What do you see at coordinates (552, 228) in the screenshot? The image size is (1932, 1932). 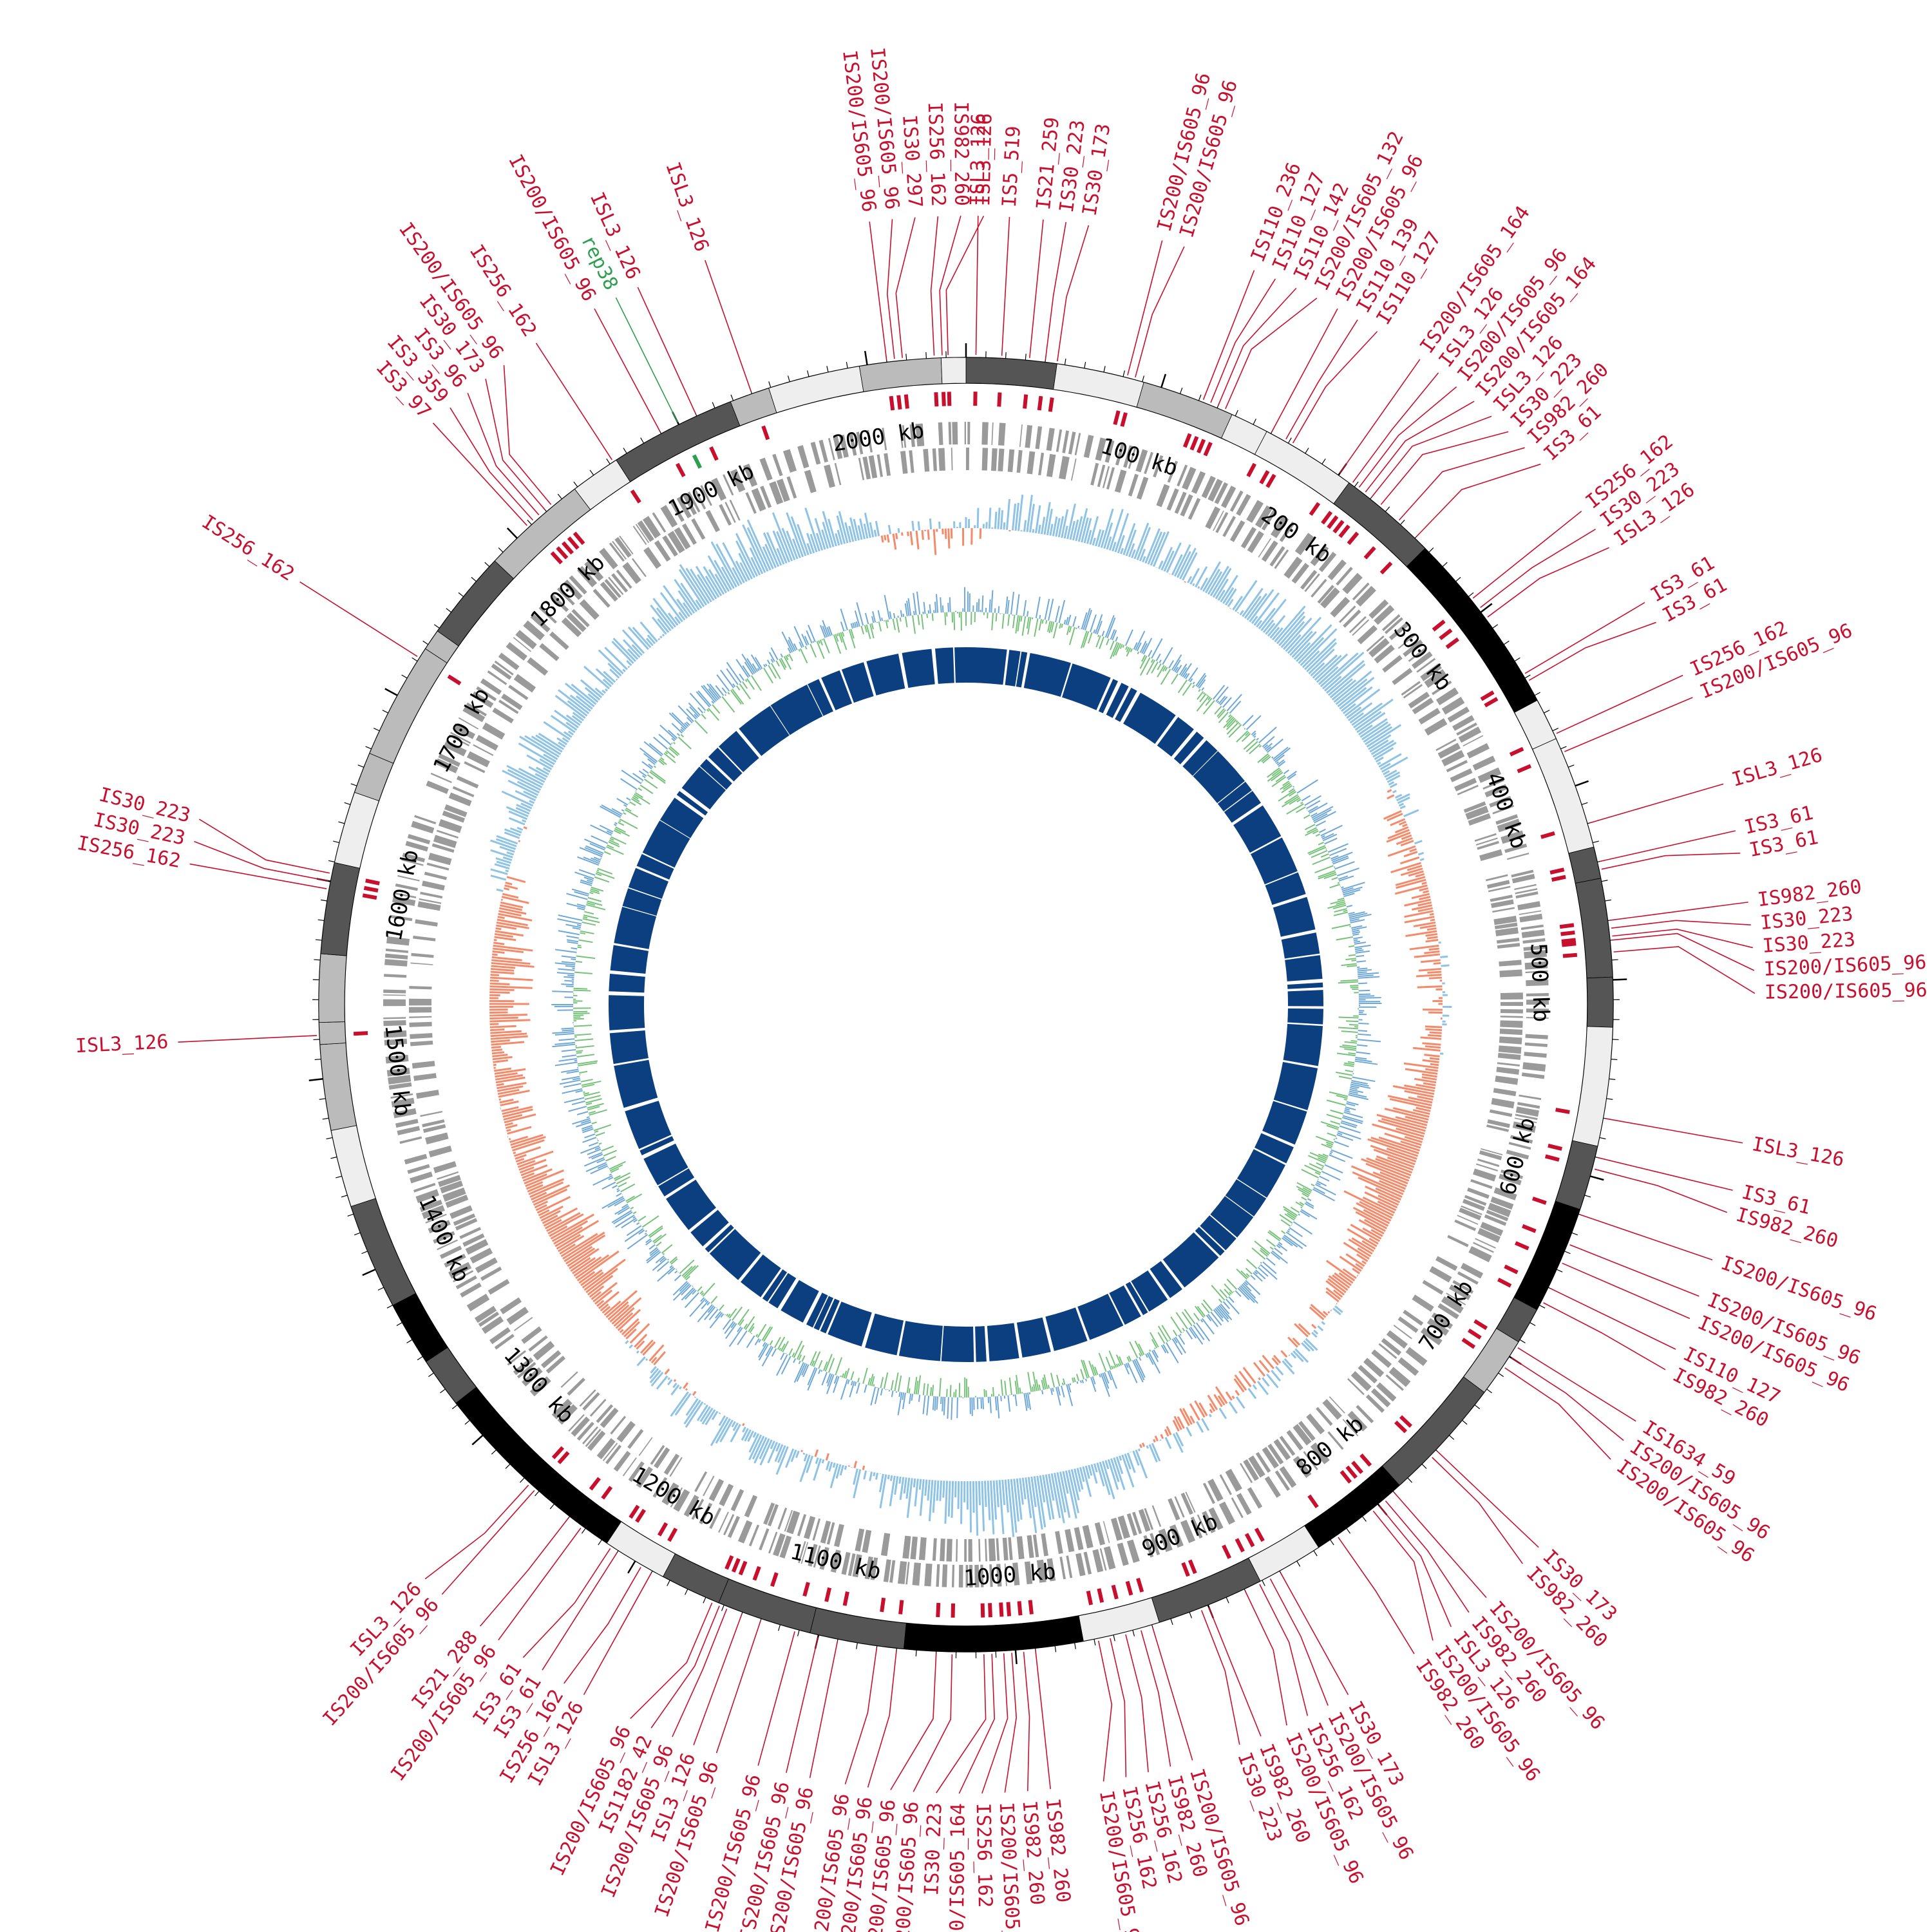 I see `is-element-label: IS200/IS605_96` at bounding box center [552, 228].